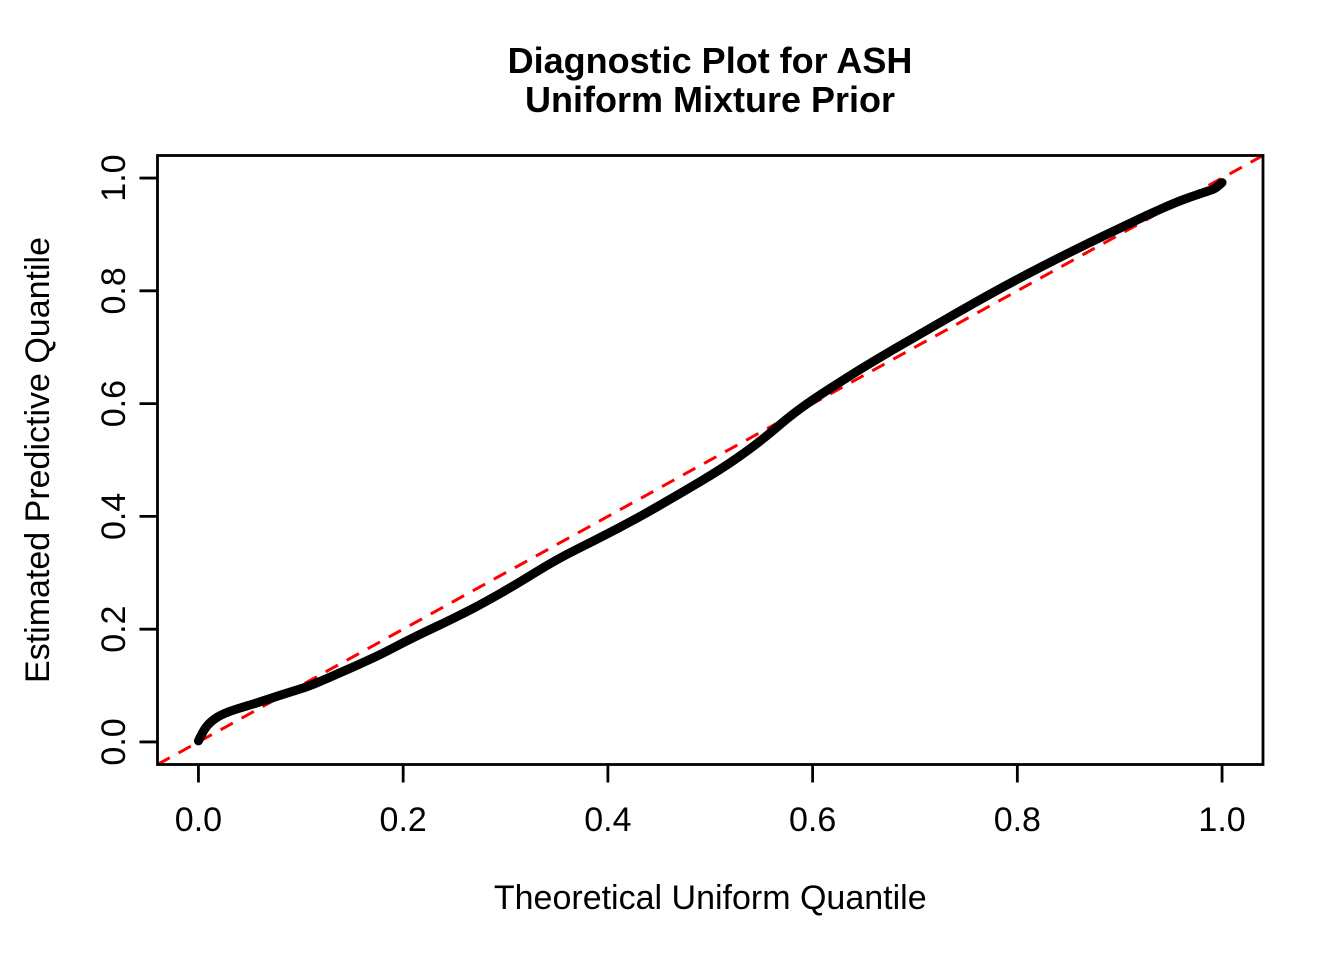 Image resolution: width=1344 pixels, height=960 pixels. I want to click on x-tick-label-4: 0.8, so click(1017, 820).